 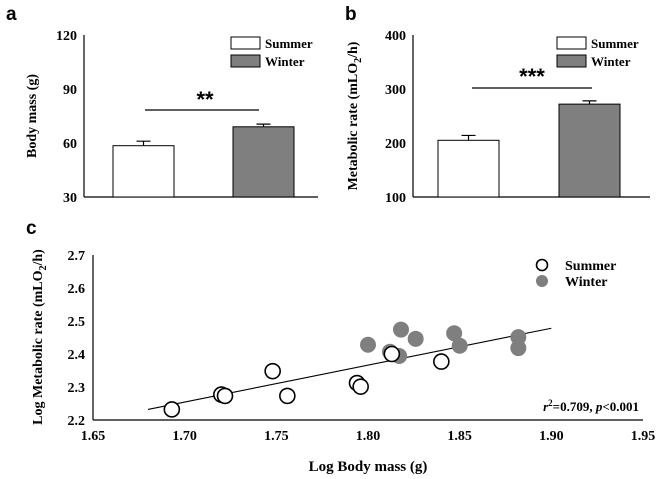 What do you see at coordinates (263, 125) in the screenshot?
I see `error-bar-winter-a` at bounding box center [263, 125].